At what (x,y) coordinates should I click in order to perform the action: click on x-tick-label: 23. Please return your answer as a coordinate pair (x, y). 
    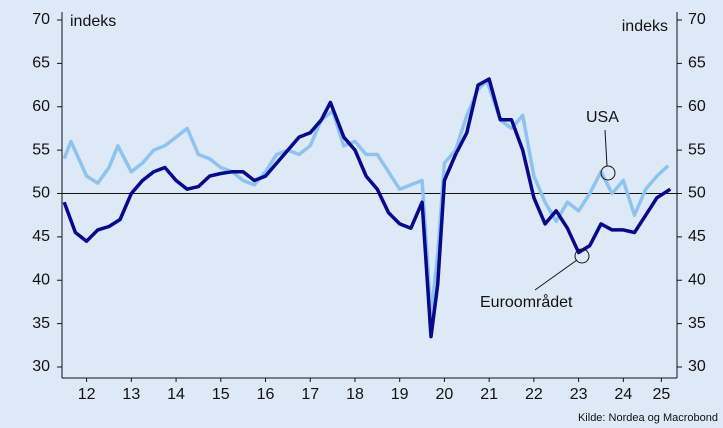
    Looking at the image, I should click on (579, 394).